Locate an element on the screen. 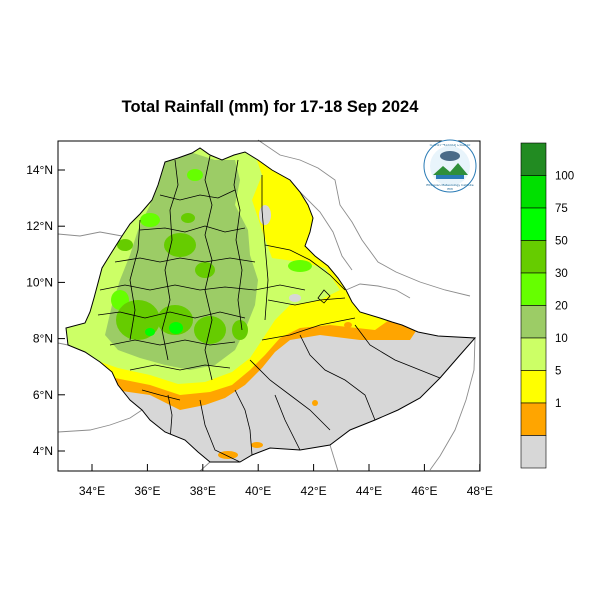 This screenshot has height=600, width=600. logo-bottom-text: Ethiopian Meteorology Institute is located at coordinates (449, 185).